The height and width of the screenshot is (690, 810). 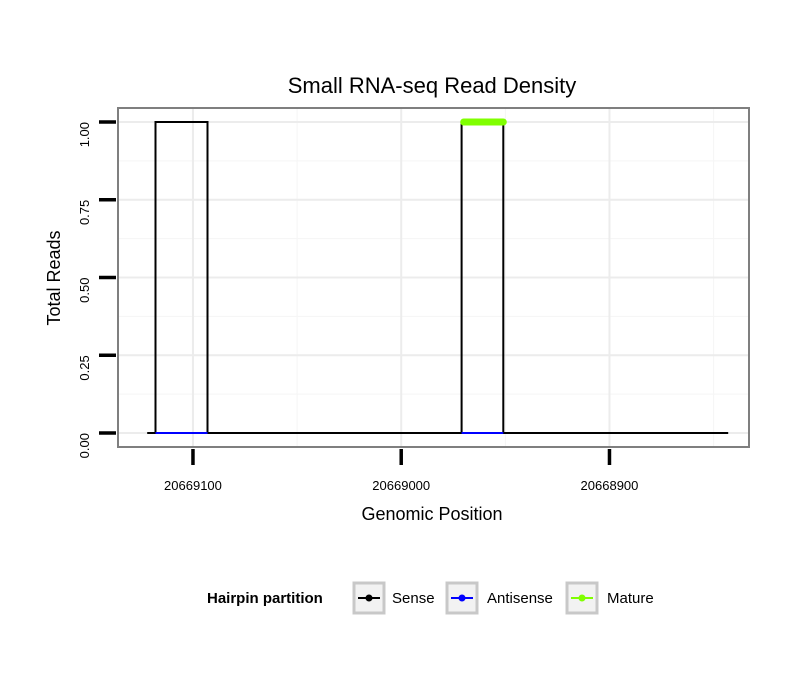 What do you see at coordinates (96, 289) in the screenshot?
I see `y-axis-ticks: 0.00 0.25 0.50 0.75 1.00` at bounding box center [96, 289].